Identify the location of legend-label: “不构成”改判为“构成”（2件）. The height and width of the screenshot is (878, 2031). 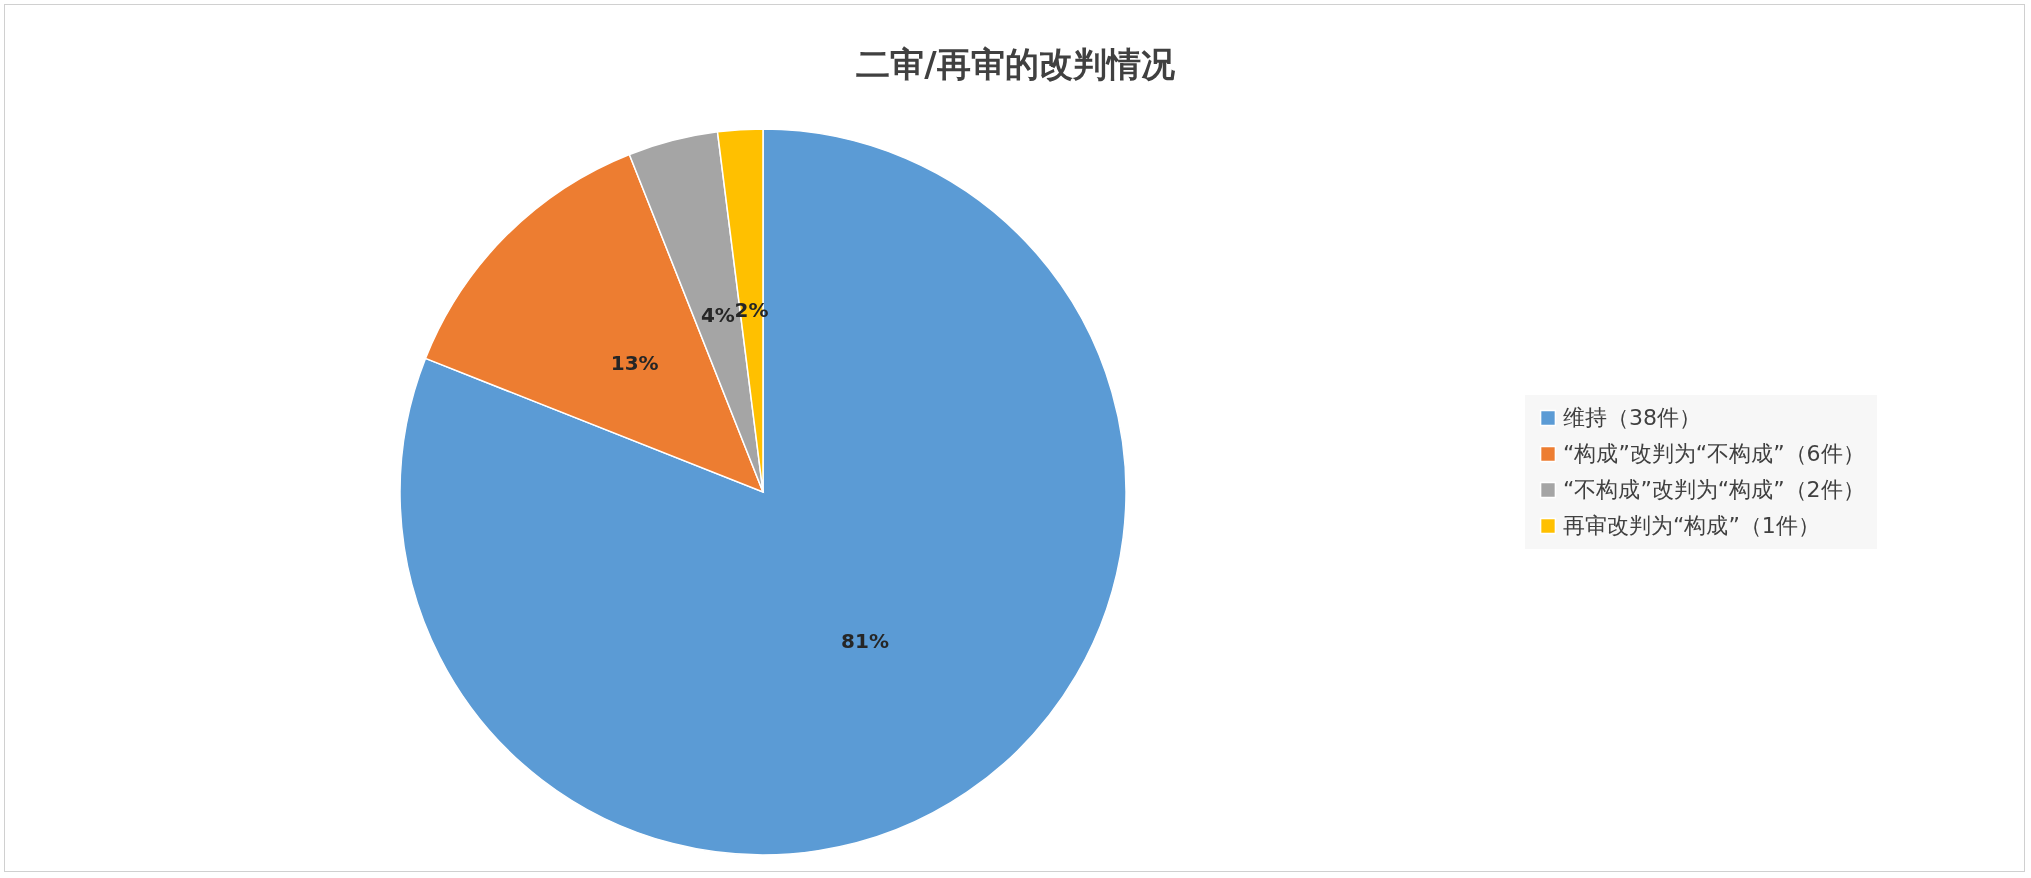
(1714, 489).